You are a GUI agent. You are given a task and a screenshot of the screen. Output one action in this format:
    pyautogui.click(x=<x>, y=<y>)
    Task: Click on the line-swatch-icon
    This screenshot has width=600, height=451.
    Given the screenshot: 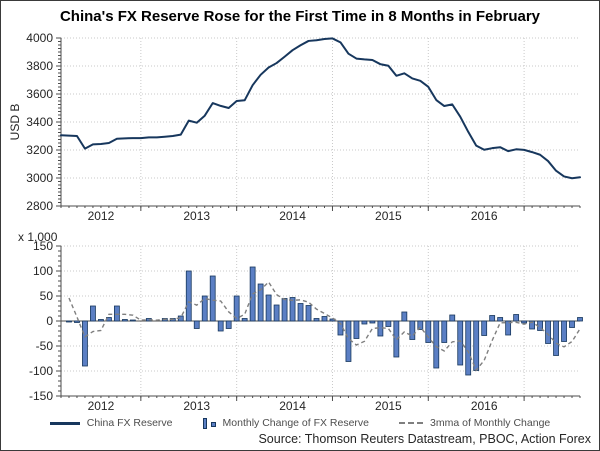 What is the action you would take?
    pyautogui.click(x=64, y=423)
    